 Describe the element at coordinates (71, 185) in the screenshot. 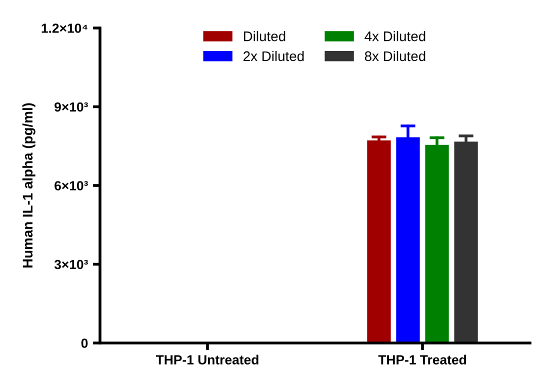

I see `y-tick-label: 6×10³` at that location.